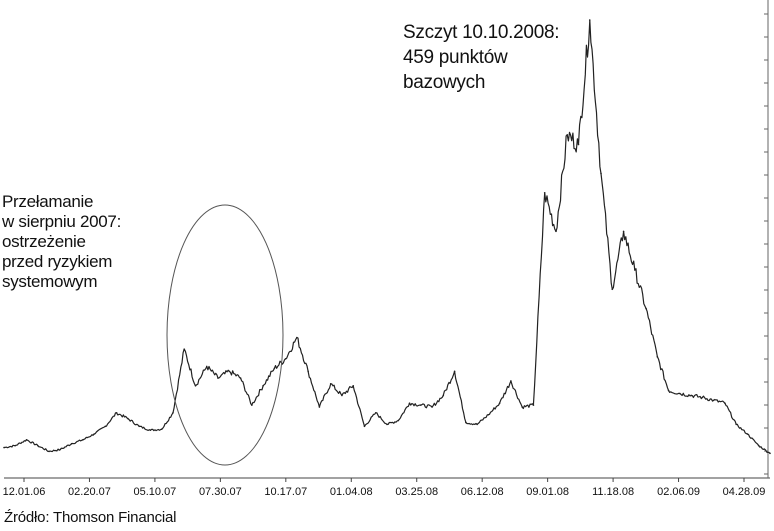 Image resolution: width=774 pixels, height=531 pixels. Describe the element at coordinates (416, 492) in the screenshot. I see `x-tick-label: 03.25.08` at that location.